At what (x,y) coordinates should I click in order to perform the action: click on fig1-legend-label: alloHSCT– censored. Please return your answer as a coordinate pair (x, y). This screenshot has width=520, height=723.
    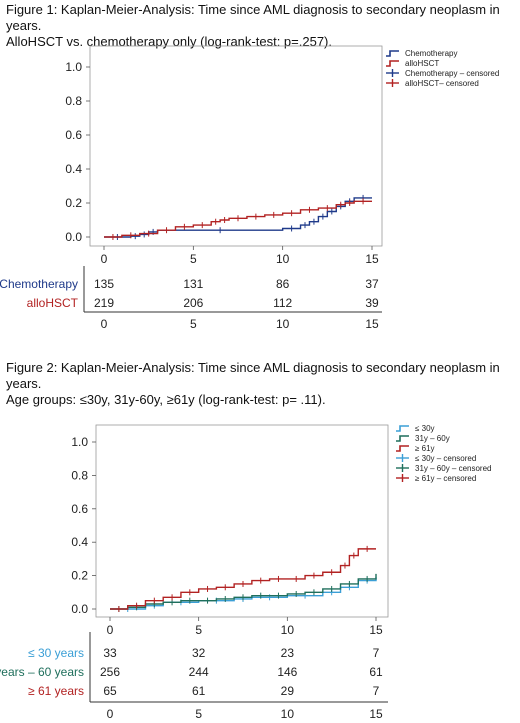
    Looking at the image, I should click on (442, 83).